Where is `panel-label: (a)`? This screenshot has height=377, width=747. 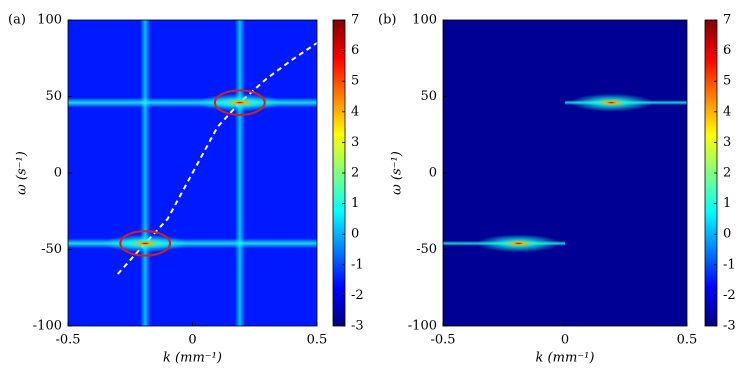
panel-label: (a) is located at coordinates (17, 20).